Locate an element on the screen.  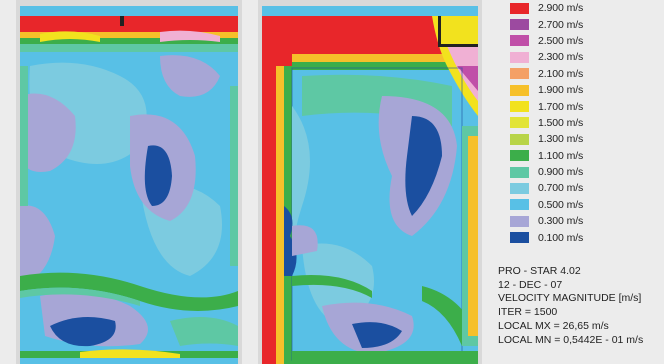
legend-label: 1.700 m/s is located at coordinates (561, 106).